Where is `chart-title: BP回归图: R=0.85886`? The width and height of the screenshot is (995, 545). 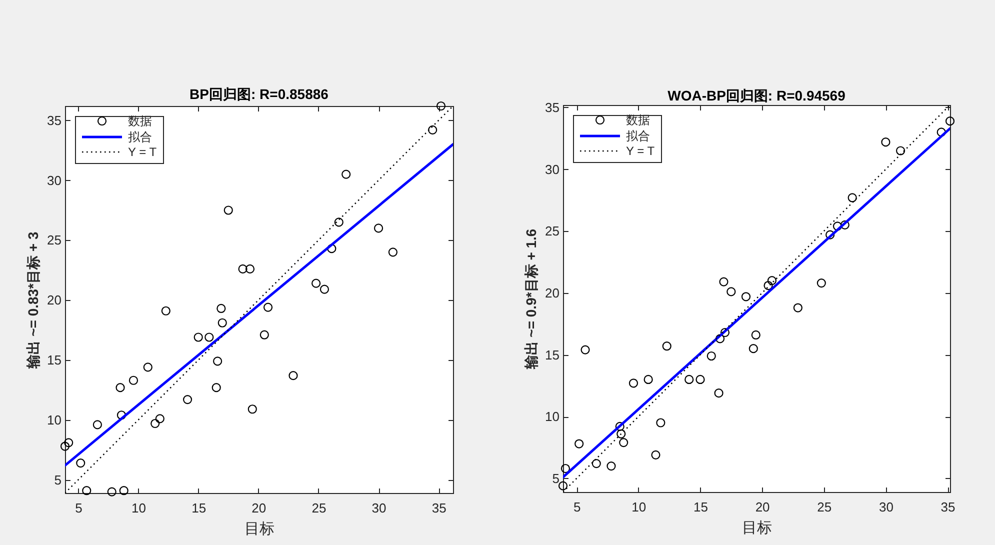
chart-title: BP回归图: R=0.85886 is located at coordinates (259, 94).